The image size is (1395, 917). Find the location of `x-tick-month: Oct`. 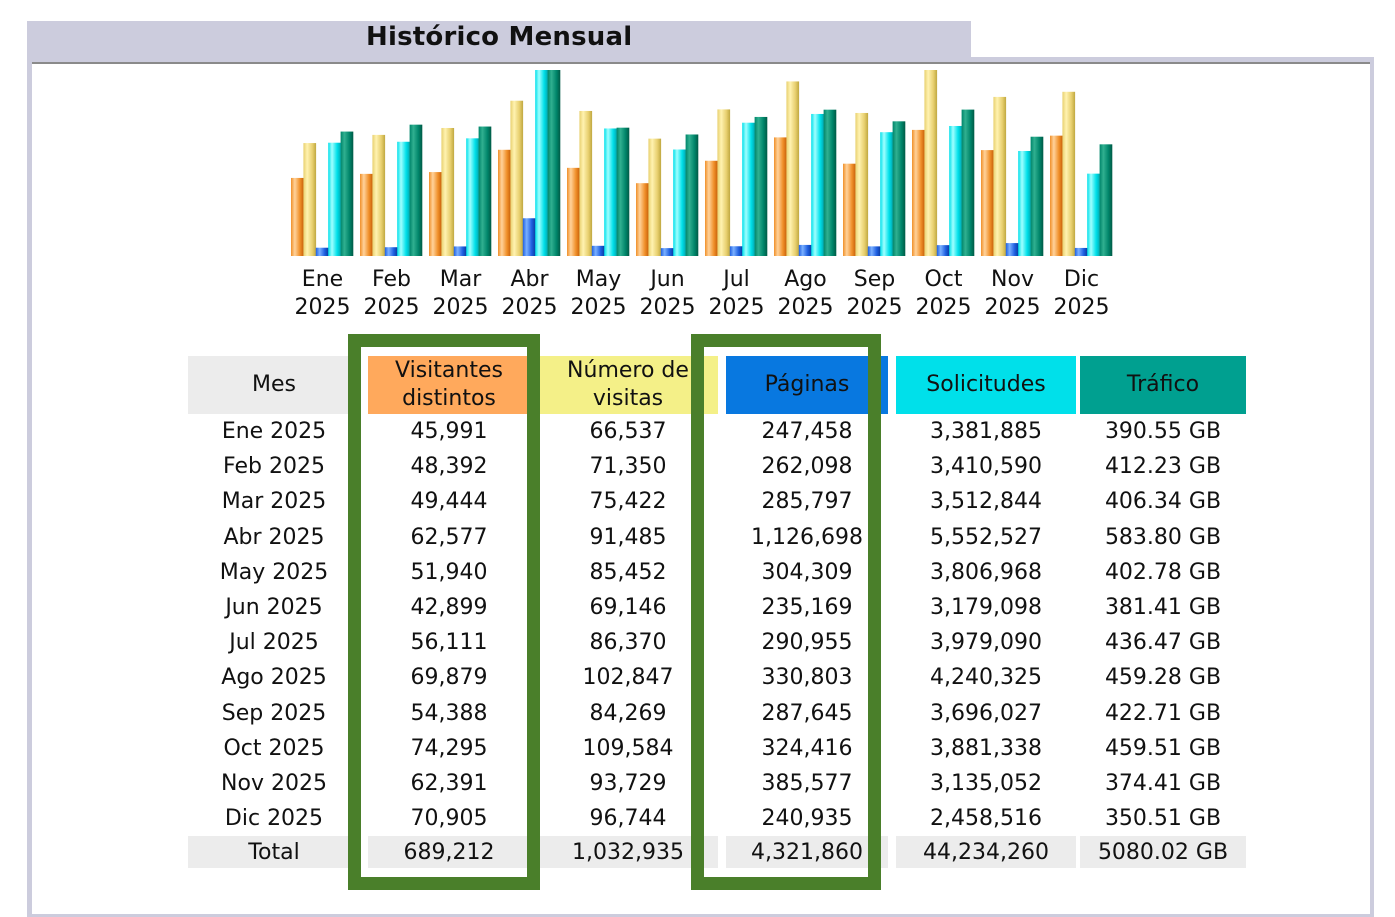

x-tick-month: Oct is located at coordinates (943, 279).